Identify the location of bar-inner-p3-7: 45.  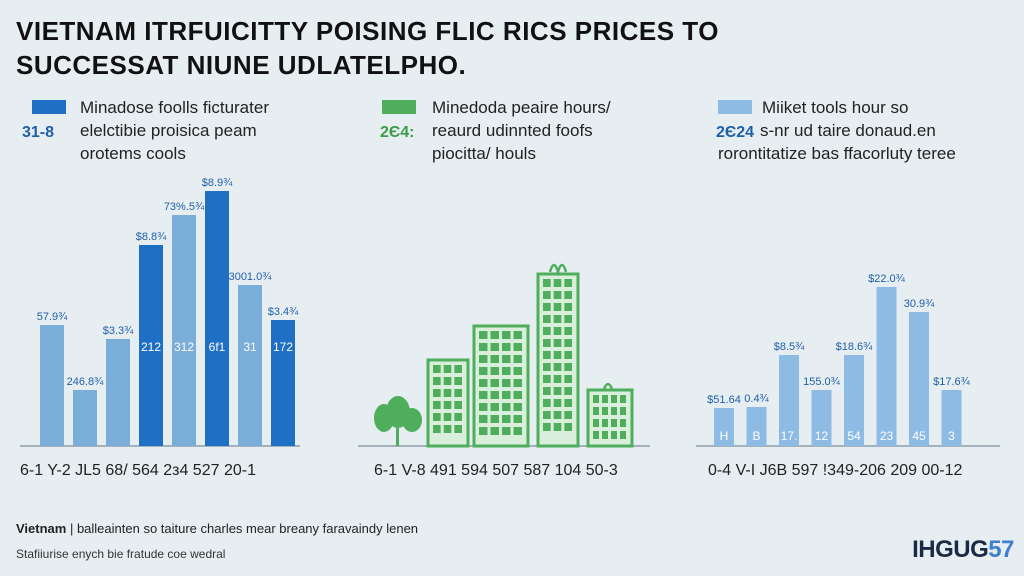
(919, 436).